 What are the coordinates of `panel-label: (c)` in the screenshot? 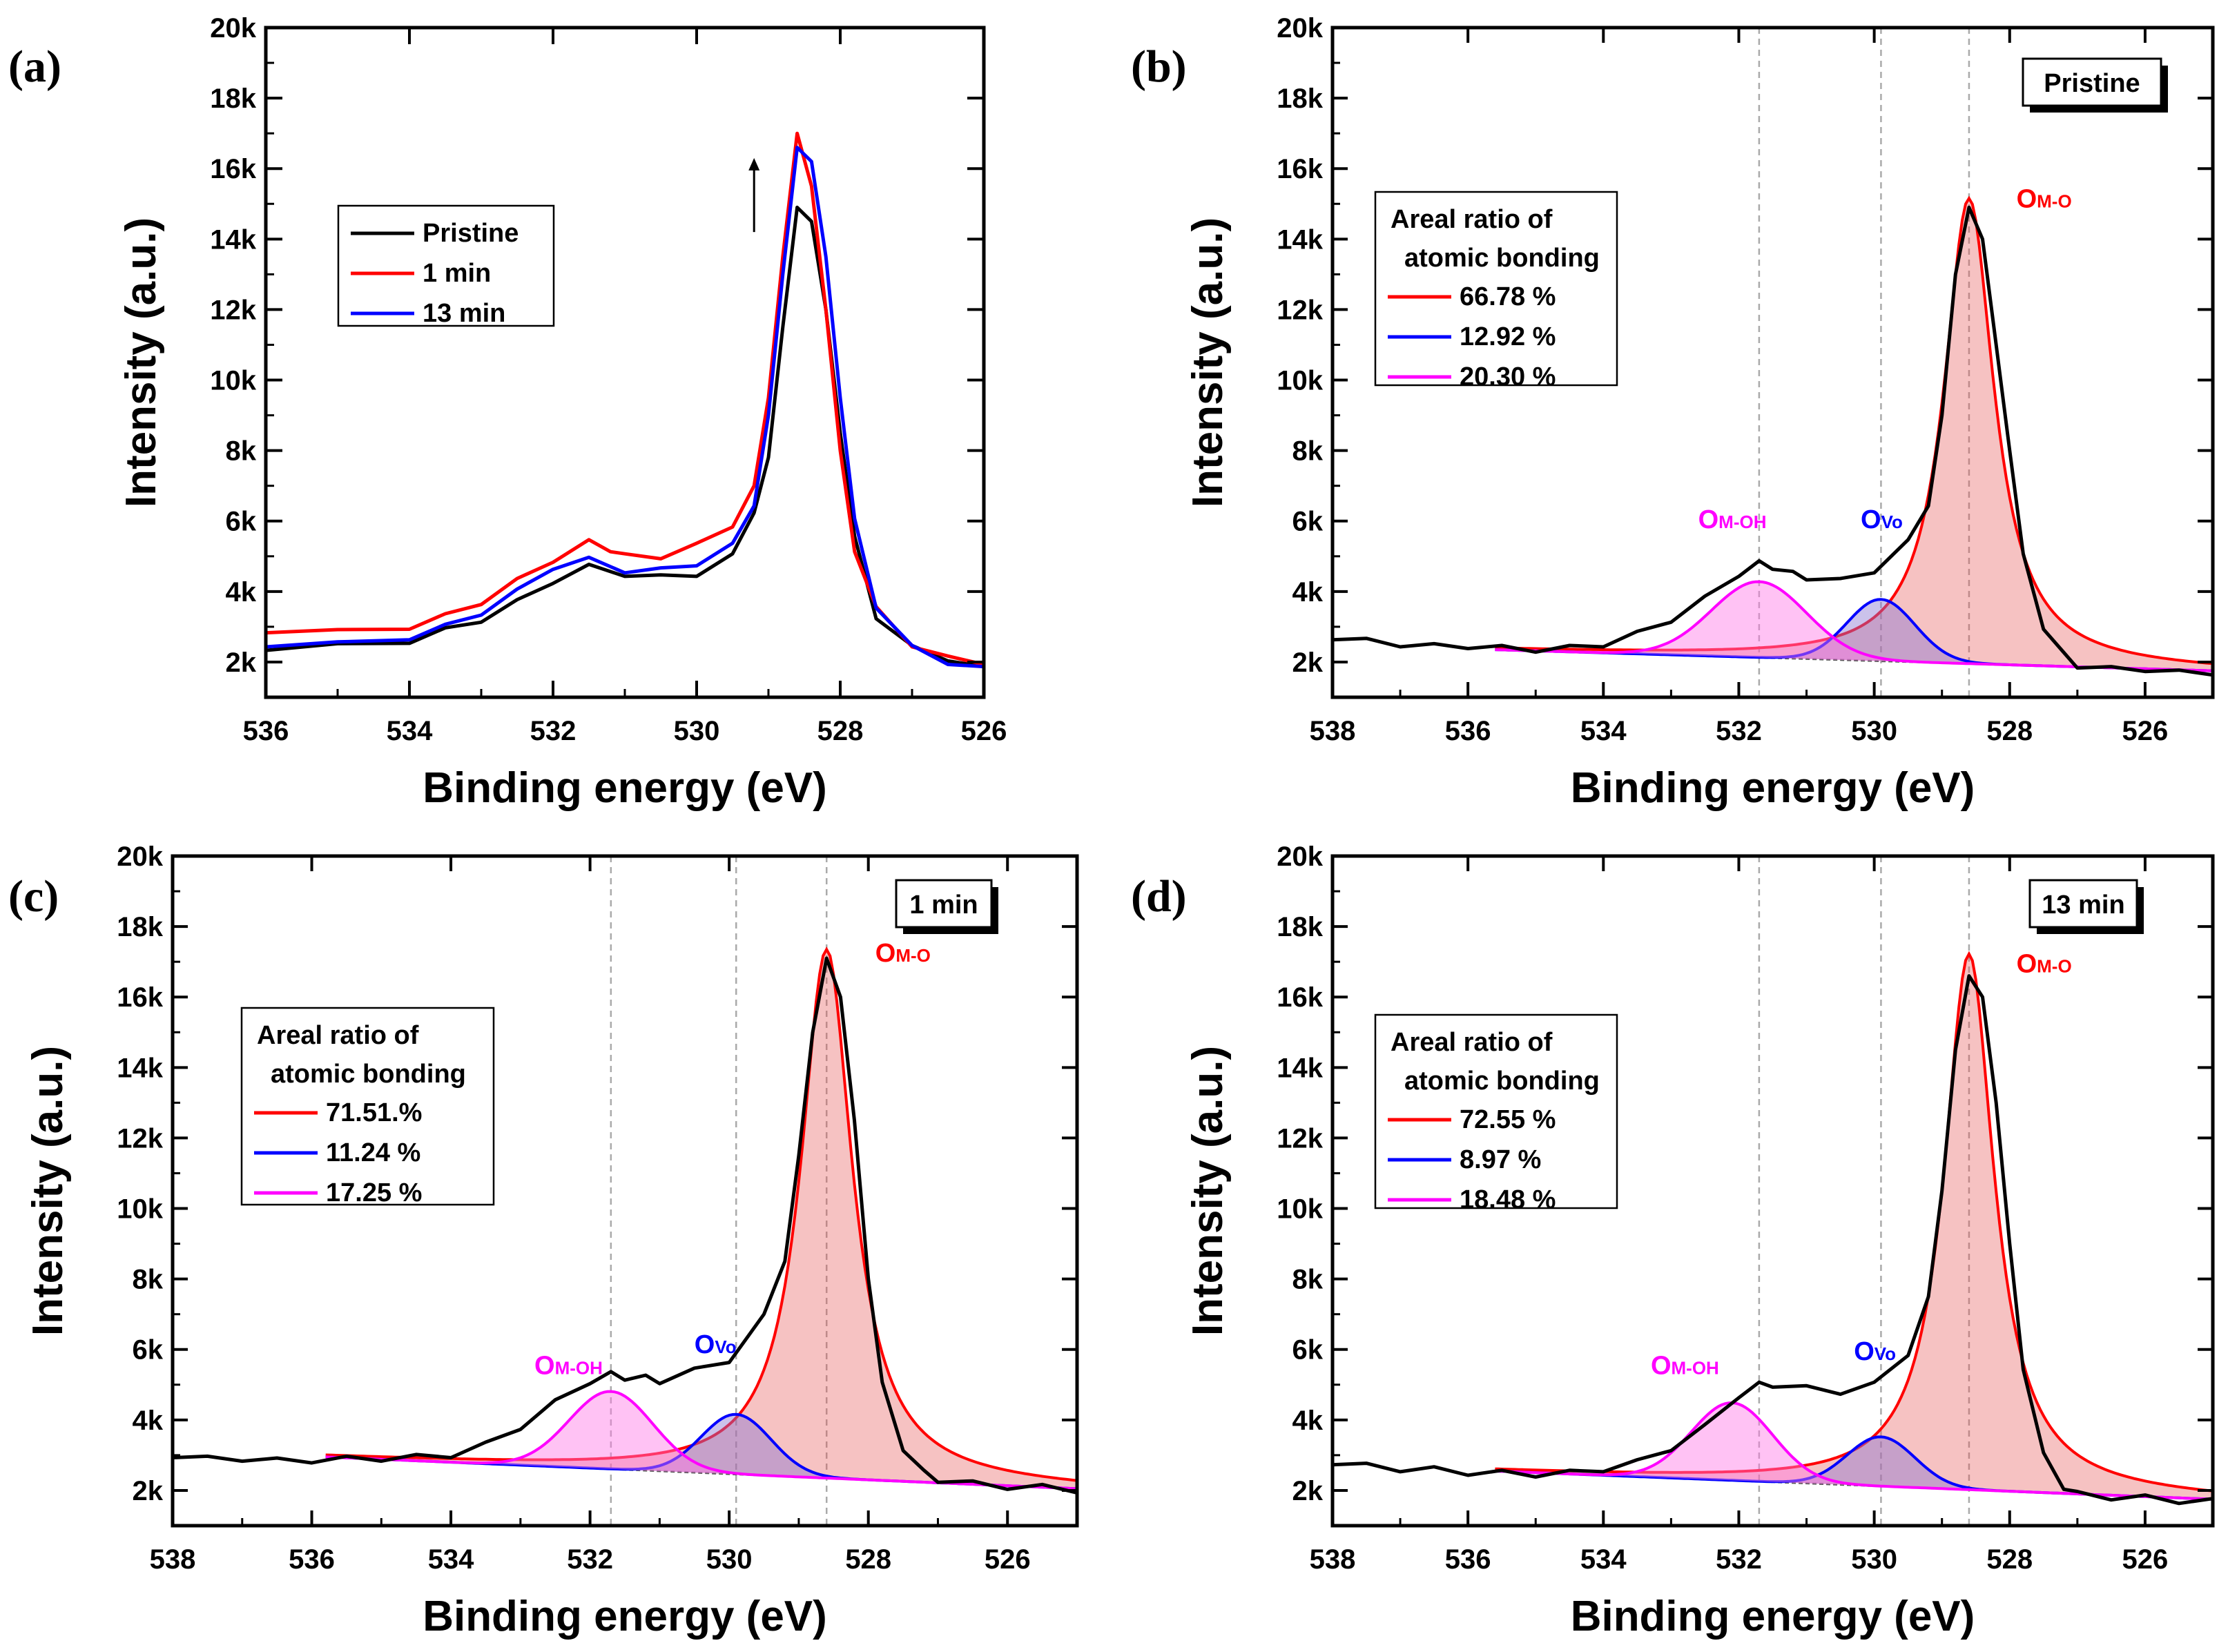 It's located at (33, 896).